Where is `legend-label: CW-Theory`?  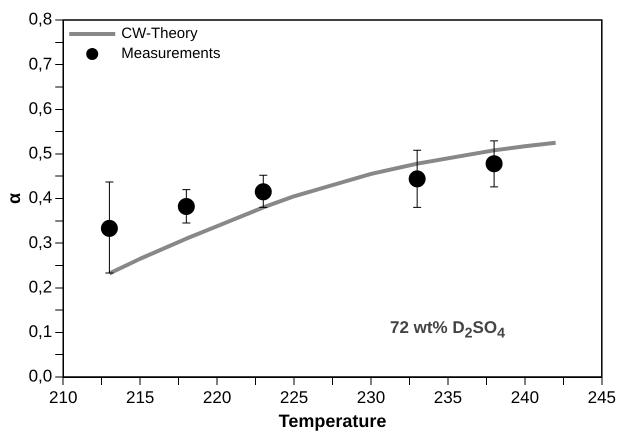 legend-label: CW-Theory is located at coordinates (159, 33).